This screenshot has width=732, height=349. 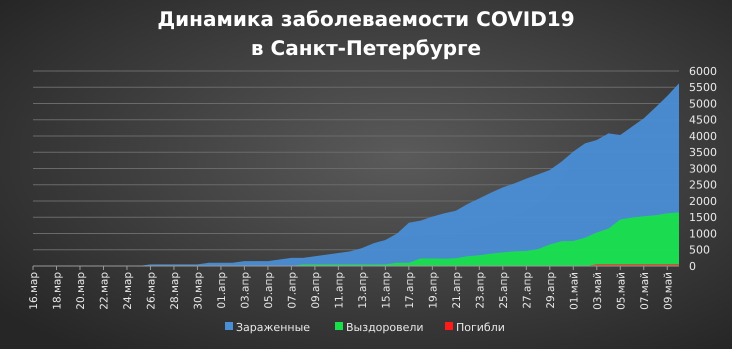 What do you see at coordinates (57, 291) in the screenshot?
I see `x-tick-label: 18.мар` at bounding box center [57, 291].